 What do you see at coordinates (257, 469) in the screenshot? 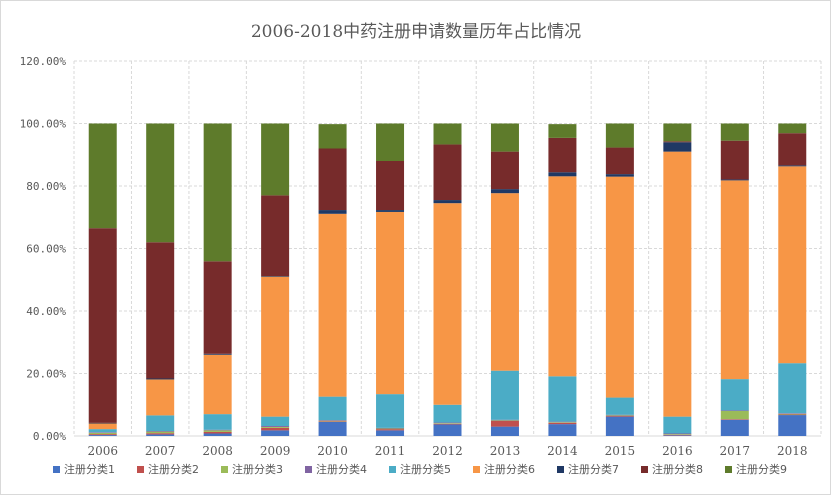
I see `legend-label: 注册分类3` at bounding box center [257, 469].